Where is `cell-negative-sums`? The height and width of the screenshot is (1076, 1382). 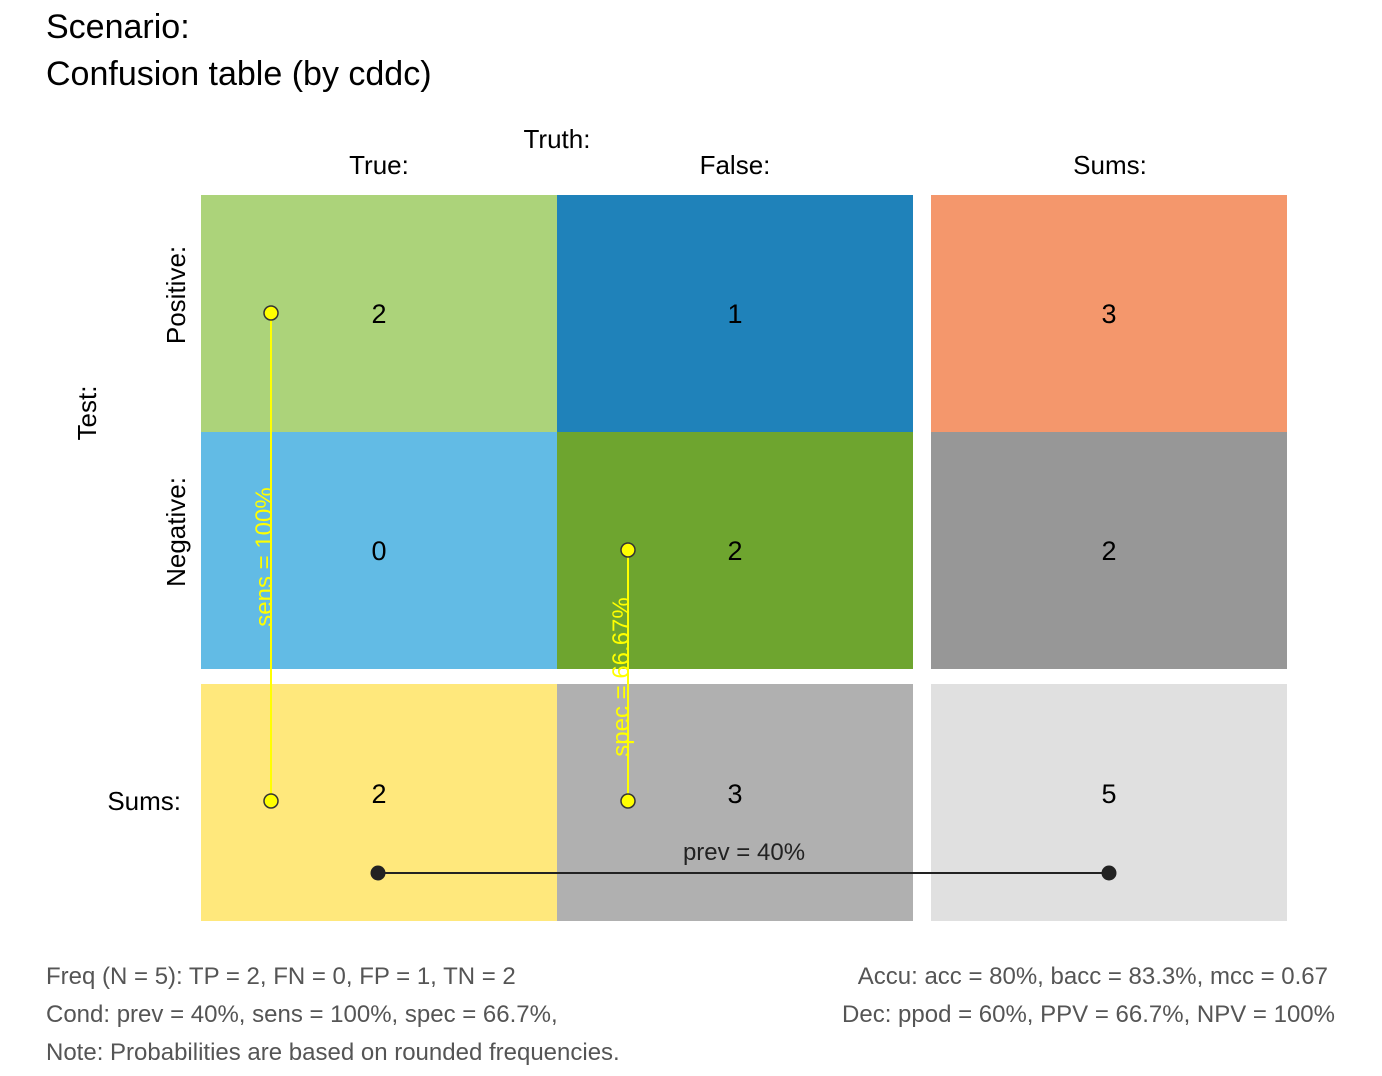
cell-negative-sums is located at coordinates (1109, 550).